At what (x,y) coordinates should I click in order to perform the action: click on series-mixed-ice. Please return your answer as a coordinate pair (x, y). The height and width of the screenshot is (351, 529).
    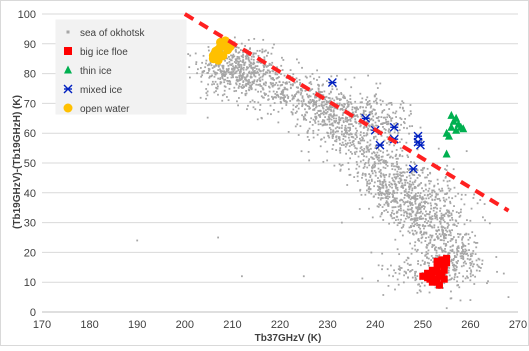
    Looking at the image, I should click on (376, 126).